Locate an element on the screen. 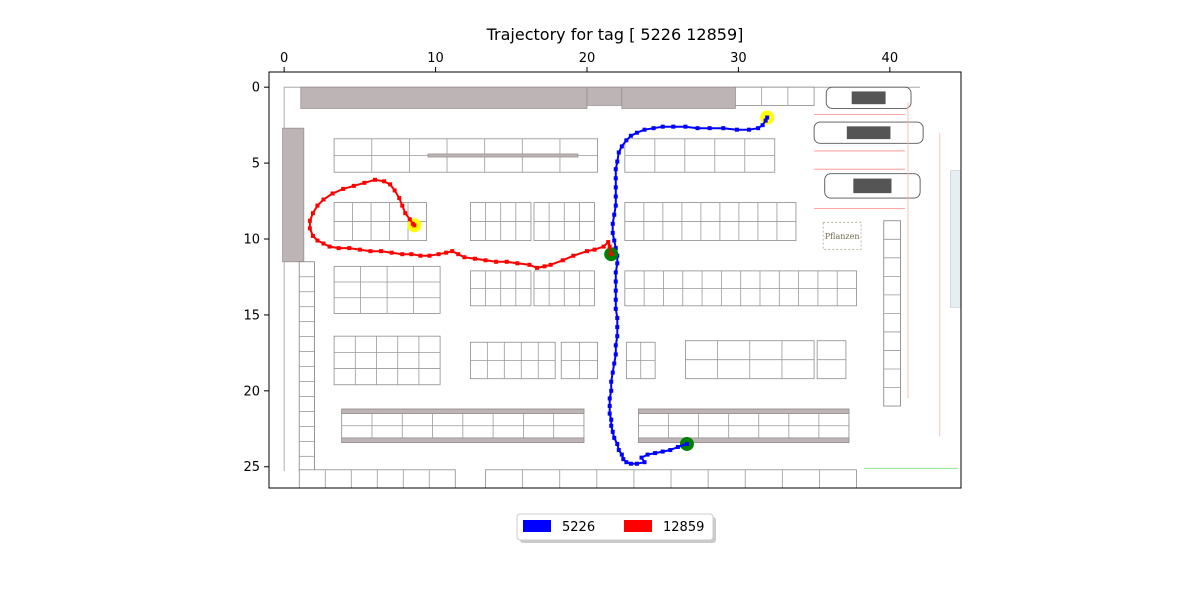 This screenshot has height=600, width=1200. x-tick-label-20: 20 is located at coordinates (587, 58).